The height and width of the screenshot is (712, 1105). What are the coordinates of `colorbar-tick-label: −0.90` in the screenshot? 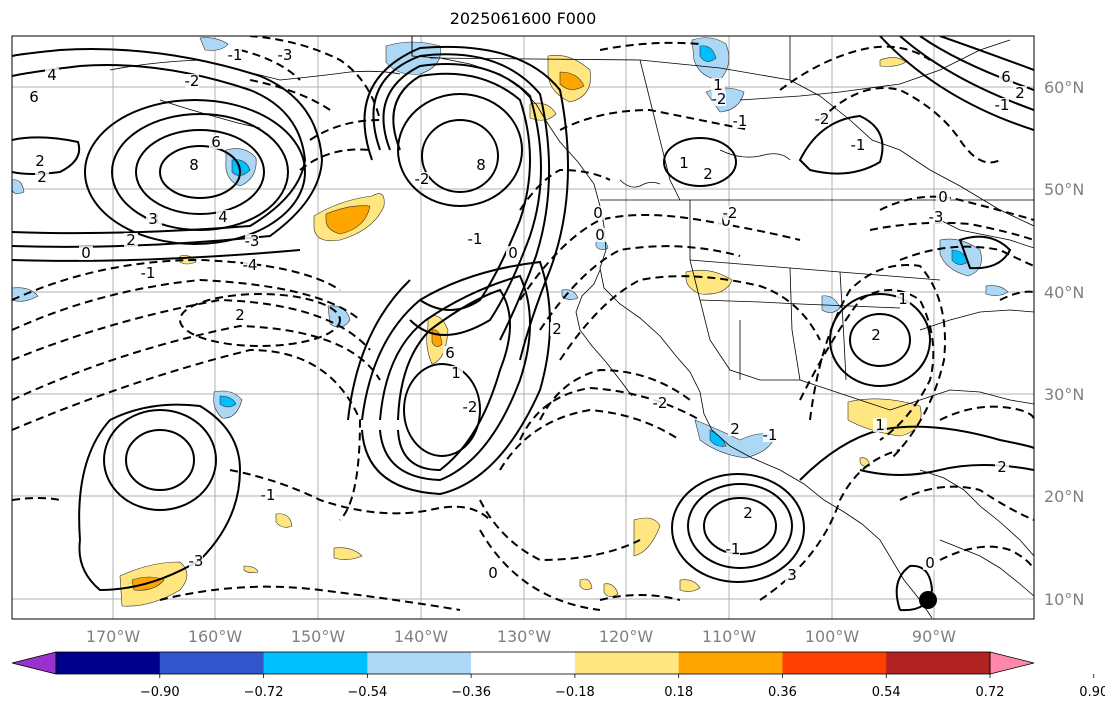 It's located at (160, 692).